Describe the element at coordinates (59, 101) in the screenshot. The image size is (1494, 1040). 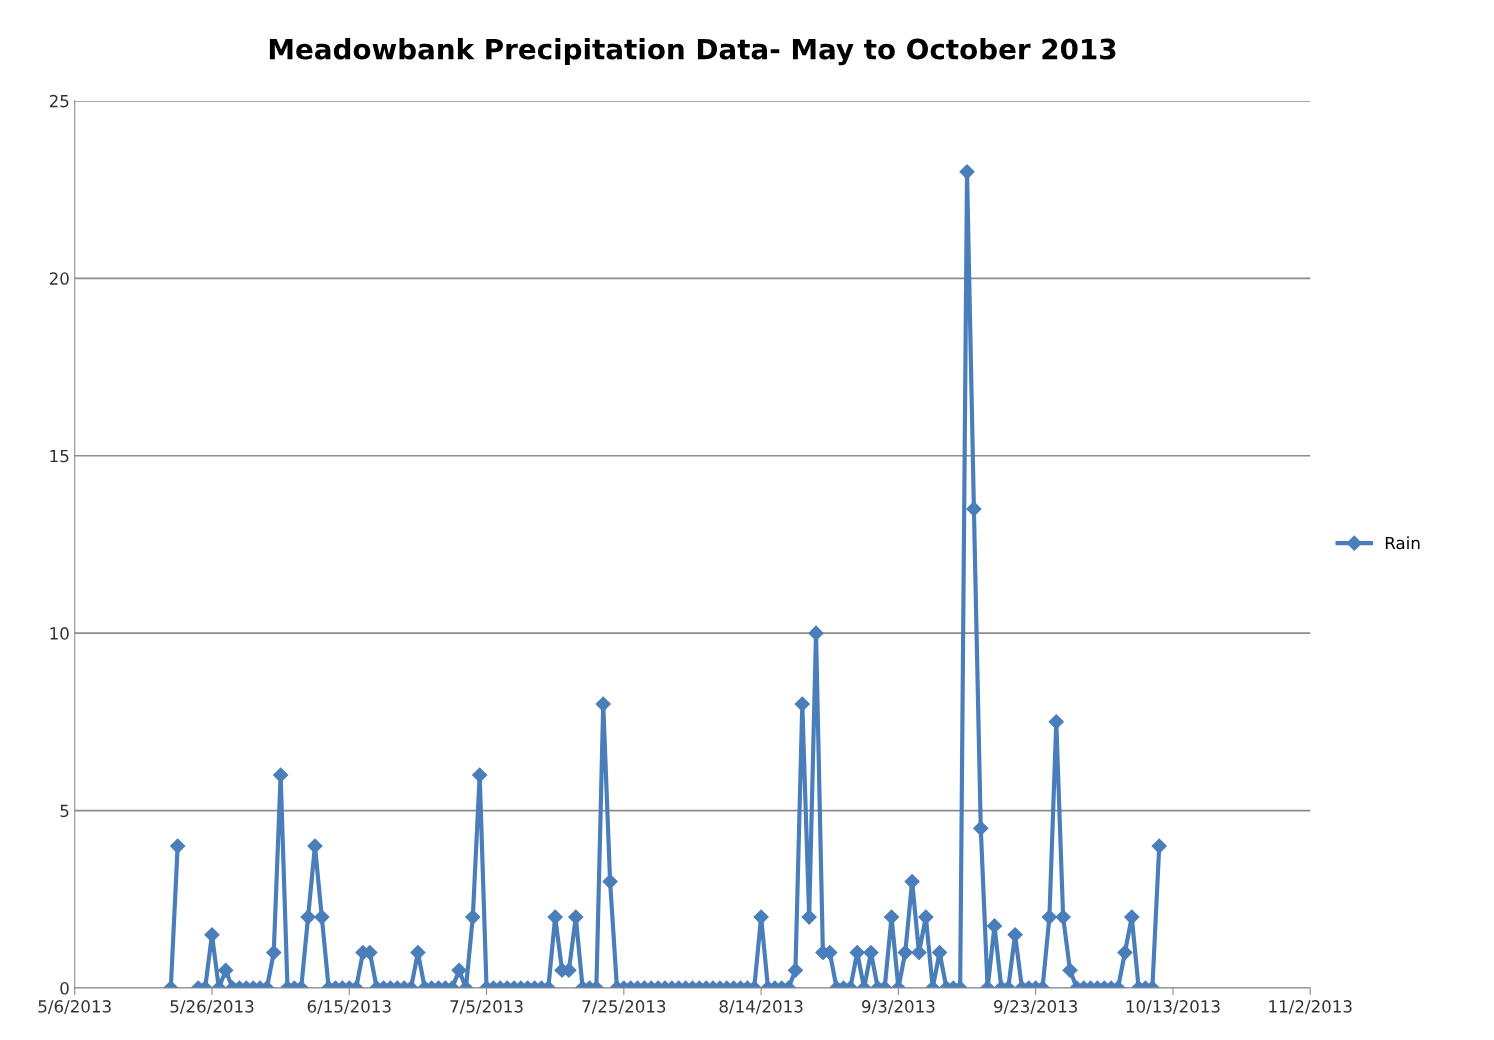
I see `y-tick-label: 25` at that location.